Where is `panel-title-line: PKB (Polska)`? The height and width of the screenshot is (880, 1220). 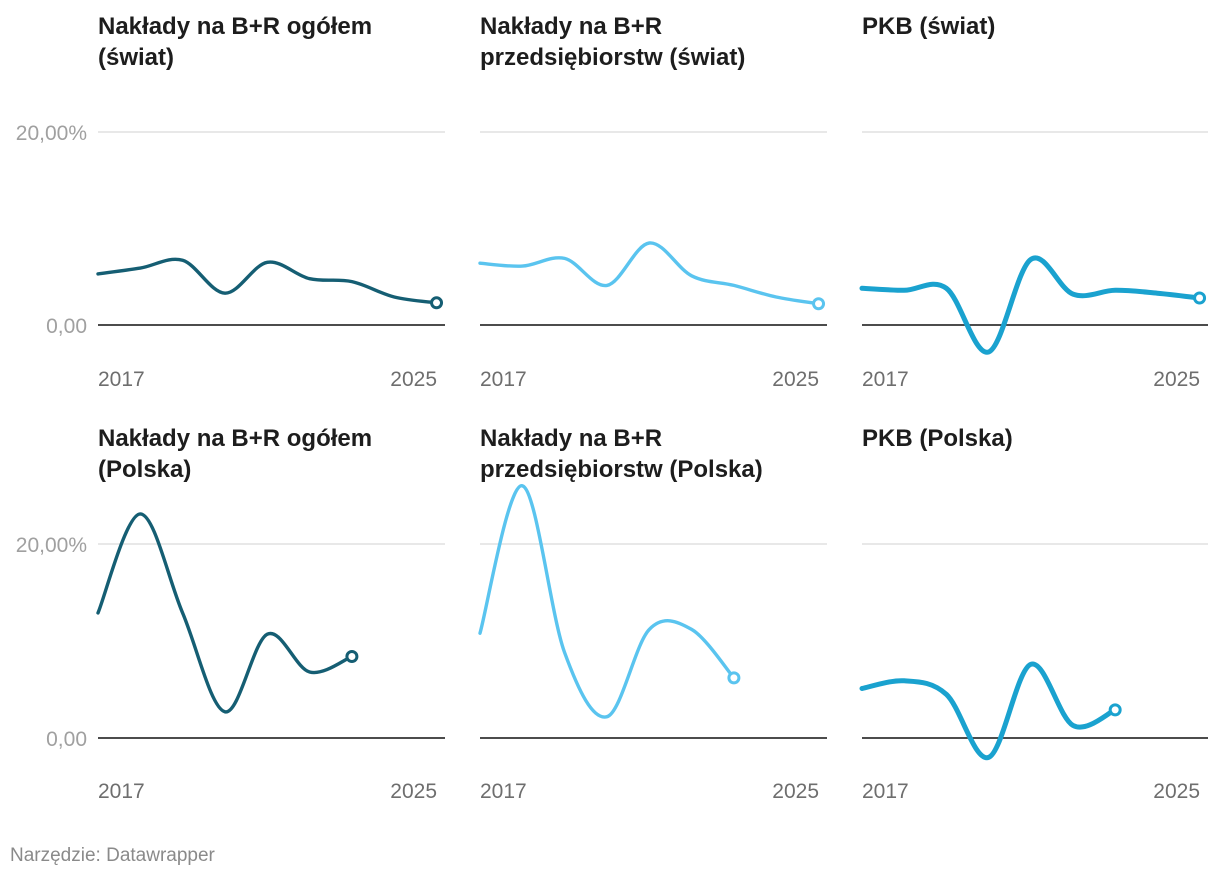
panel-title-line: PKB (Polska) is located at coordinates (937, 438).